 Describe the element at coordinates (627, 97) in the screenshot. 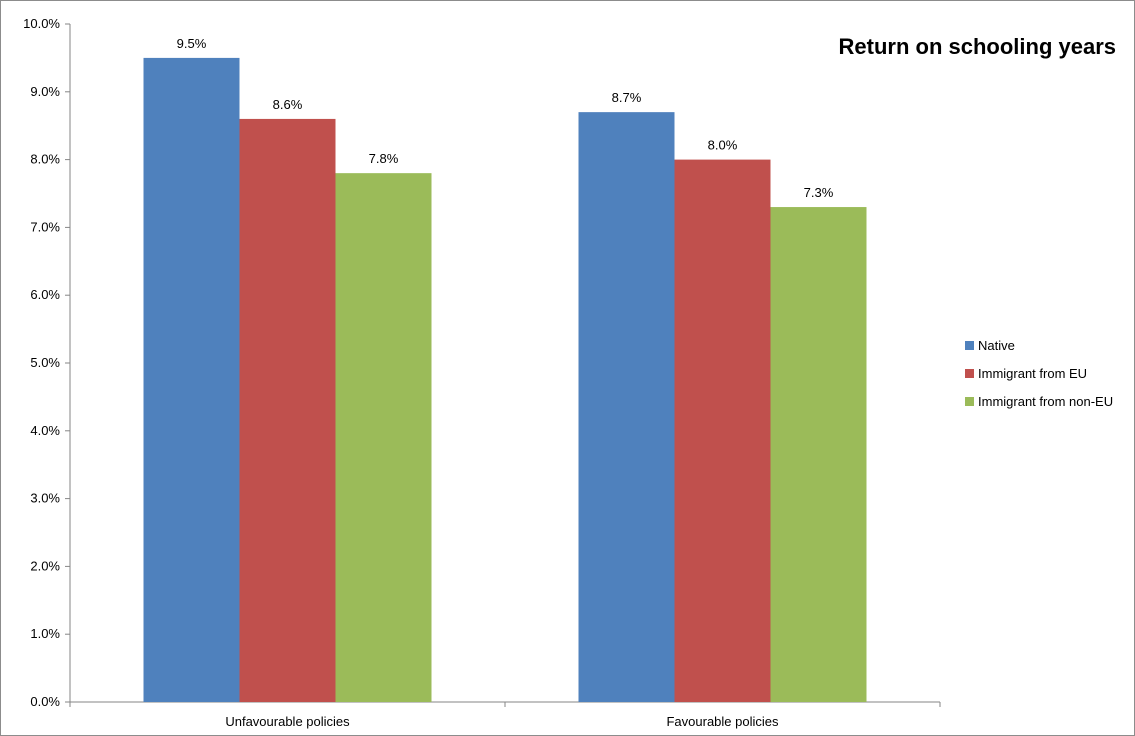

I see `data-label: 8.7%` at that location.